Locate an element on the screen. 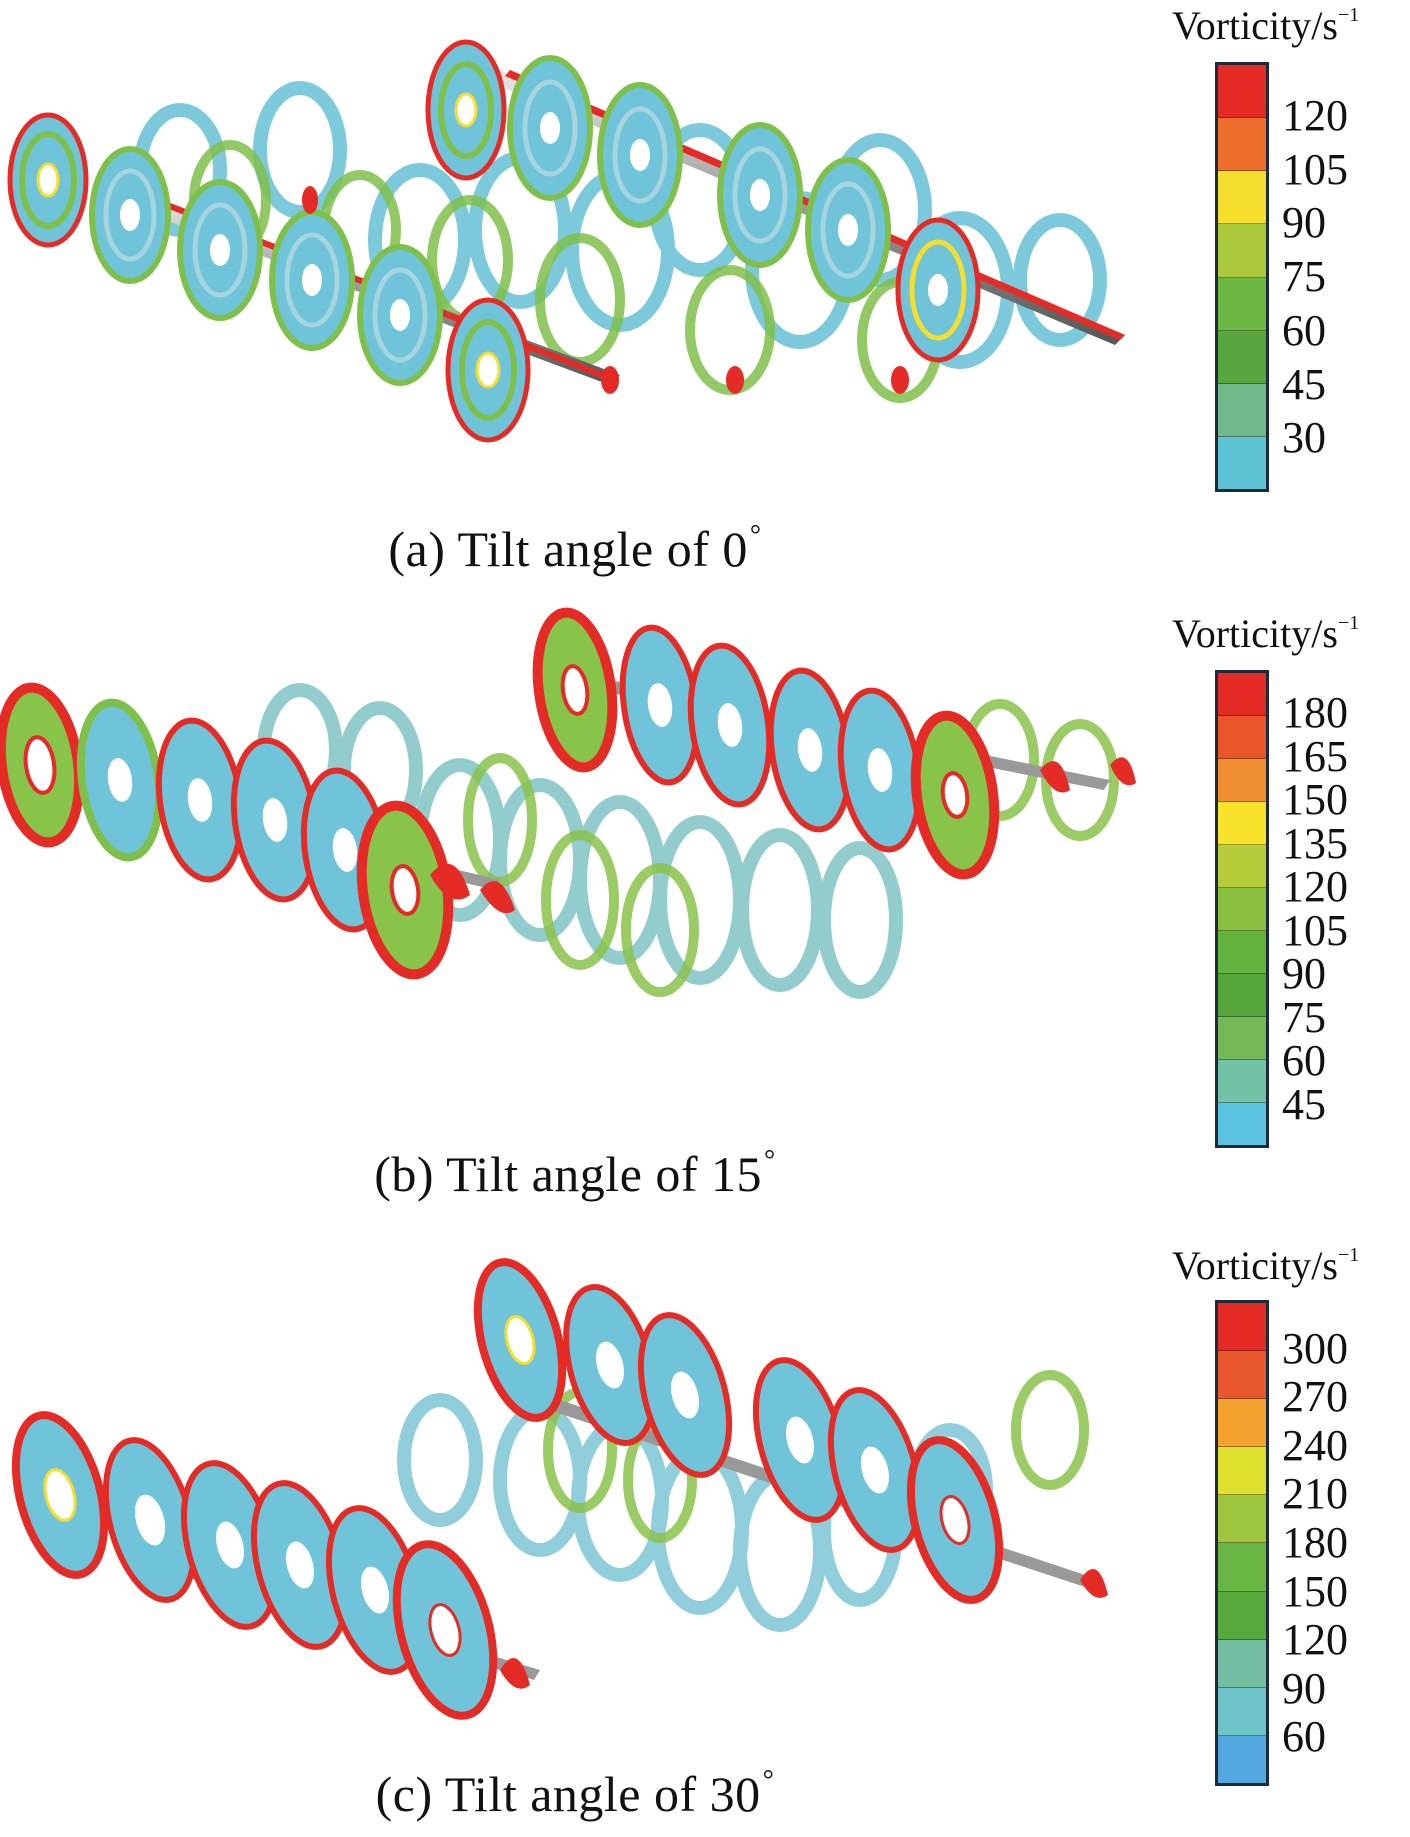 The width and height of the screenshot is (1410, 1837). caption-c: (c) Tilt angle of 30° is located at coordinates (575, 1793).